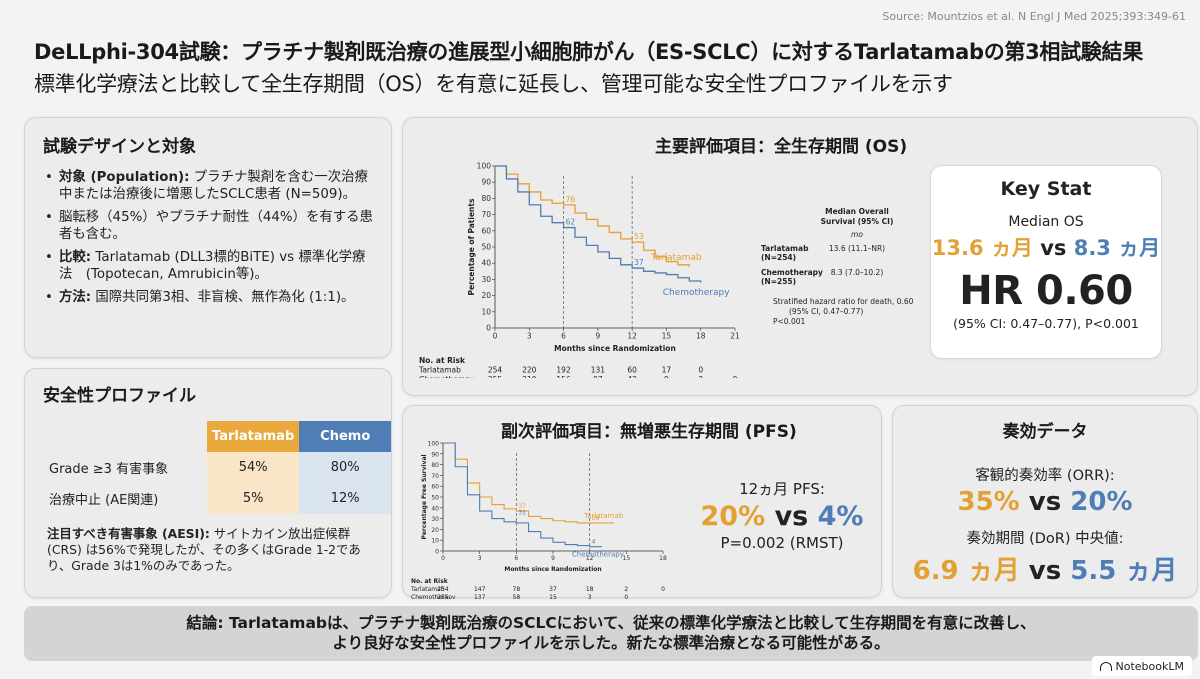 The height and width of the screenshot is (679, 1200). What do you see at coordinates (529, 336) in the screenshot?
I see `x-tick-label: 3` at bounding box center [529, 336].